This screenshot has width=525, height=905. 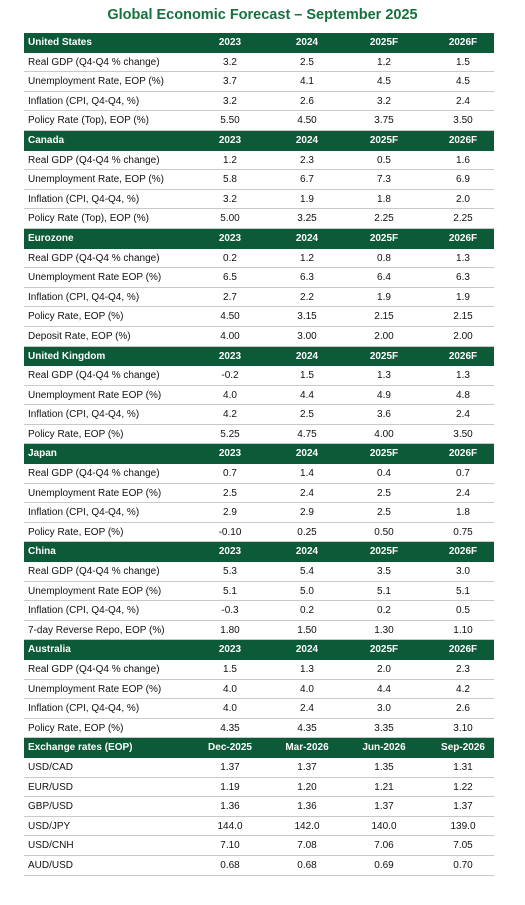 What do you see at coordinates (463, 689) in the screenshot?
I see `cell-value: 4.2` at bounding box center [463, 689].